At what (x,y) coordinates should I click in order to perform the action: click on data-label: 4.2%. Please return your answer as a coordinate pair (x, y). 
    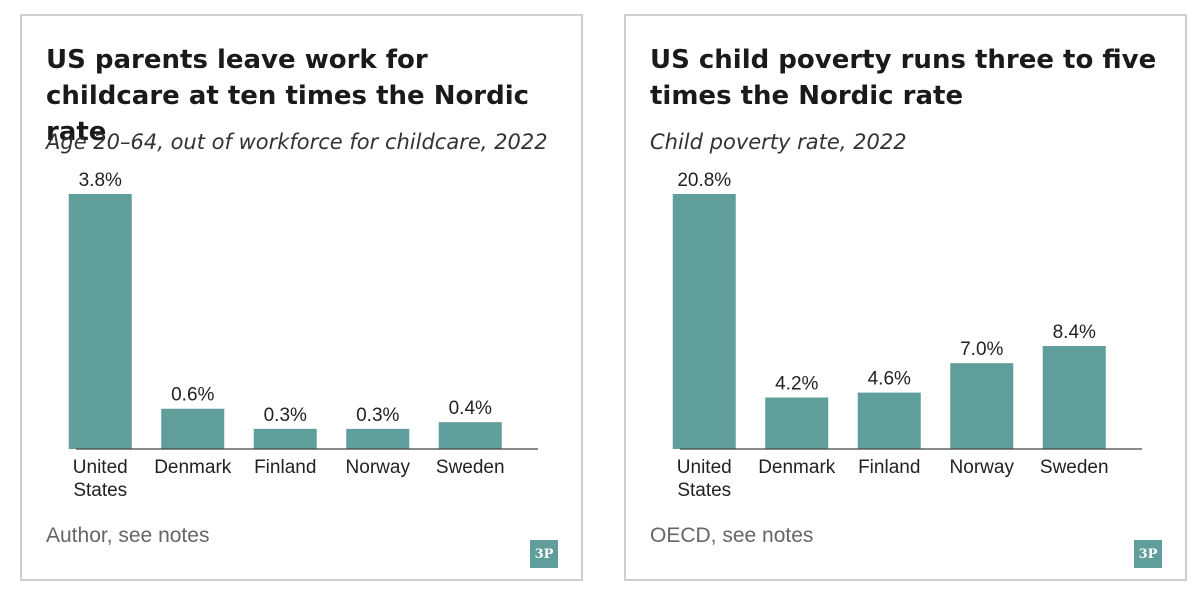
    Looking at the image, I should click on (796, 384).